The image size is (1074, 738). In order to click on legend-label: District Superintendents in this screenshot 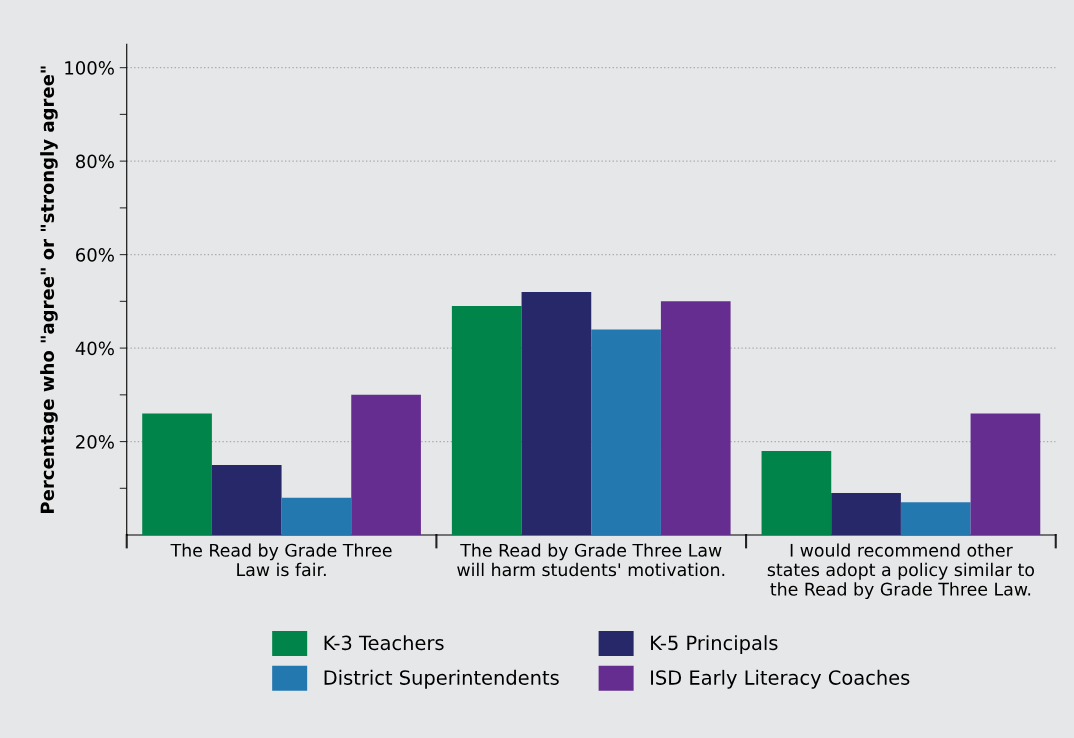, I will do `click(441, 679)`.